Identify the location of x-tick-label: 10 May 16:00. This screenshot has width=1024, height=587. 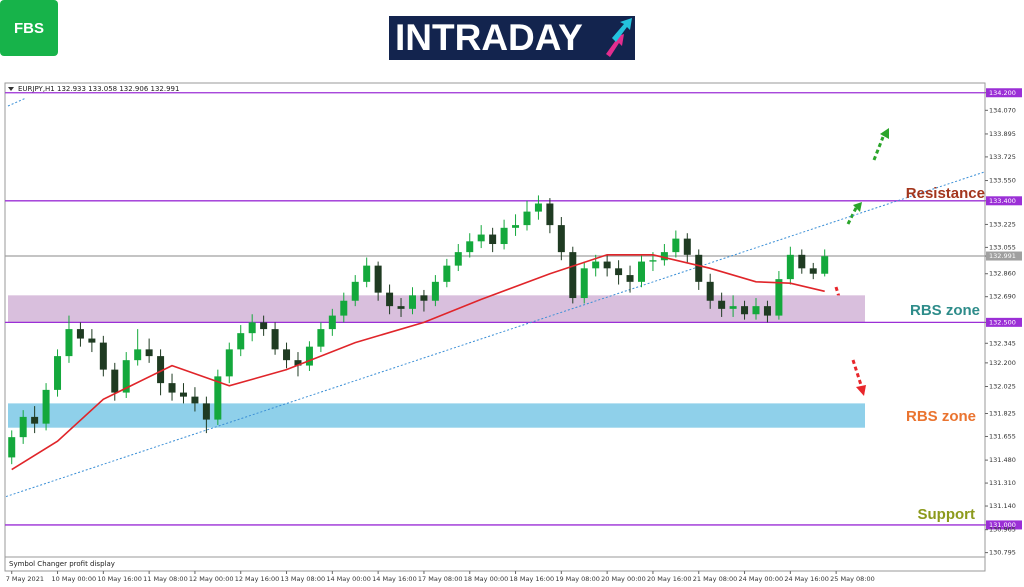
(119, 579).